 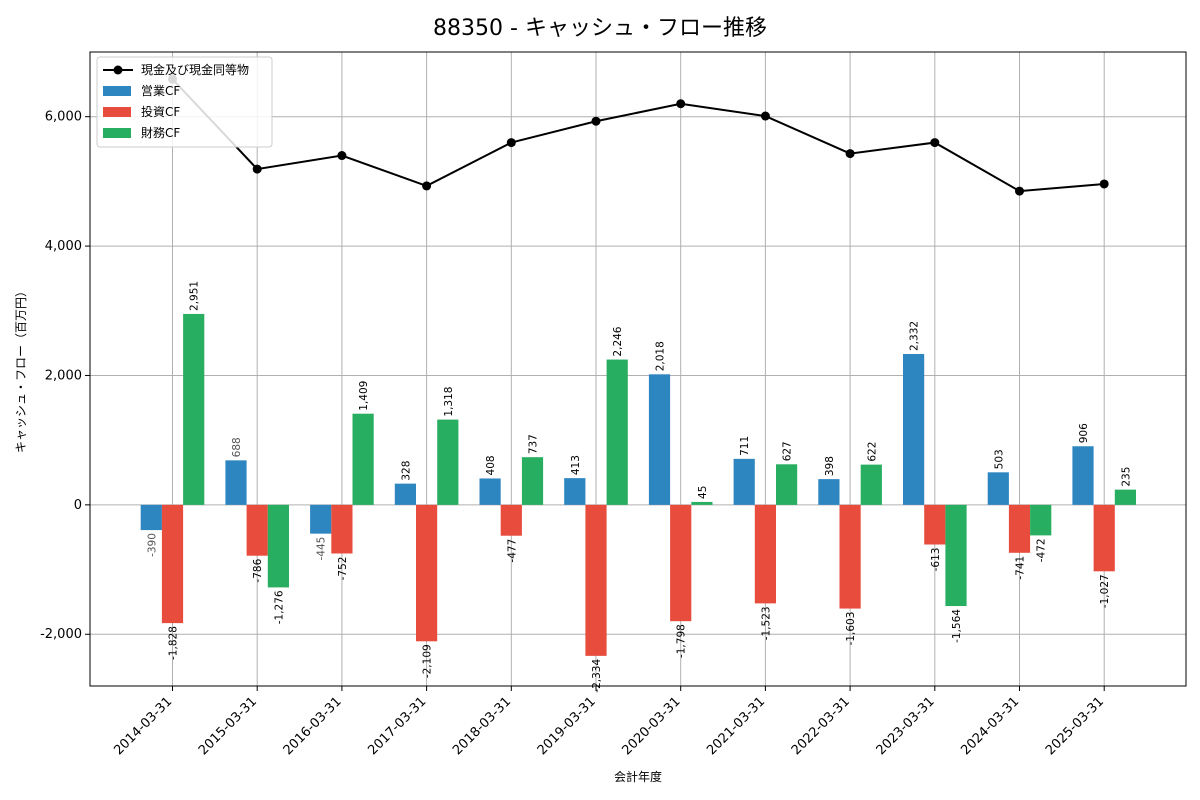 What do you see at coordinates (872, 452) in the screenshot?
I see `bar-value-label: 622` at bounding box center [872, 452].